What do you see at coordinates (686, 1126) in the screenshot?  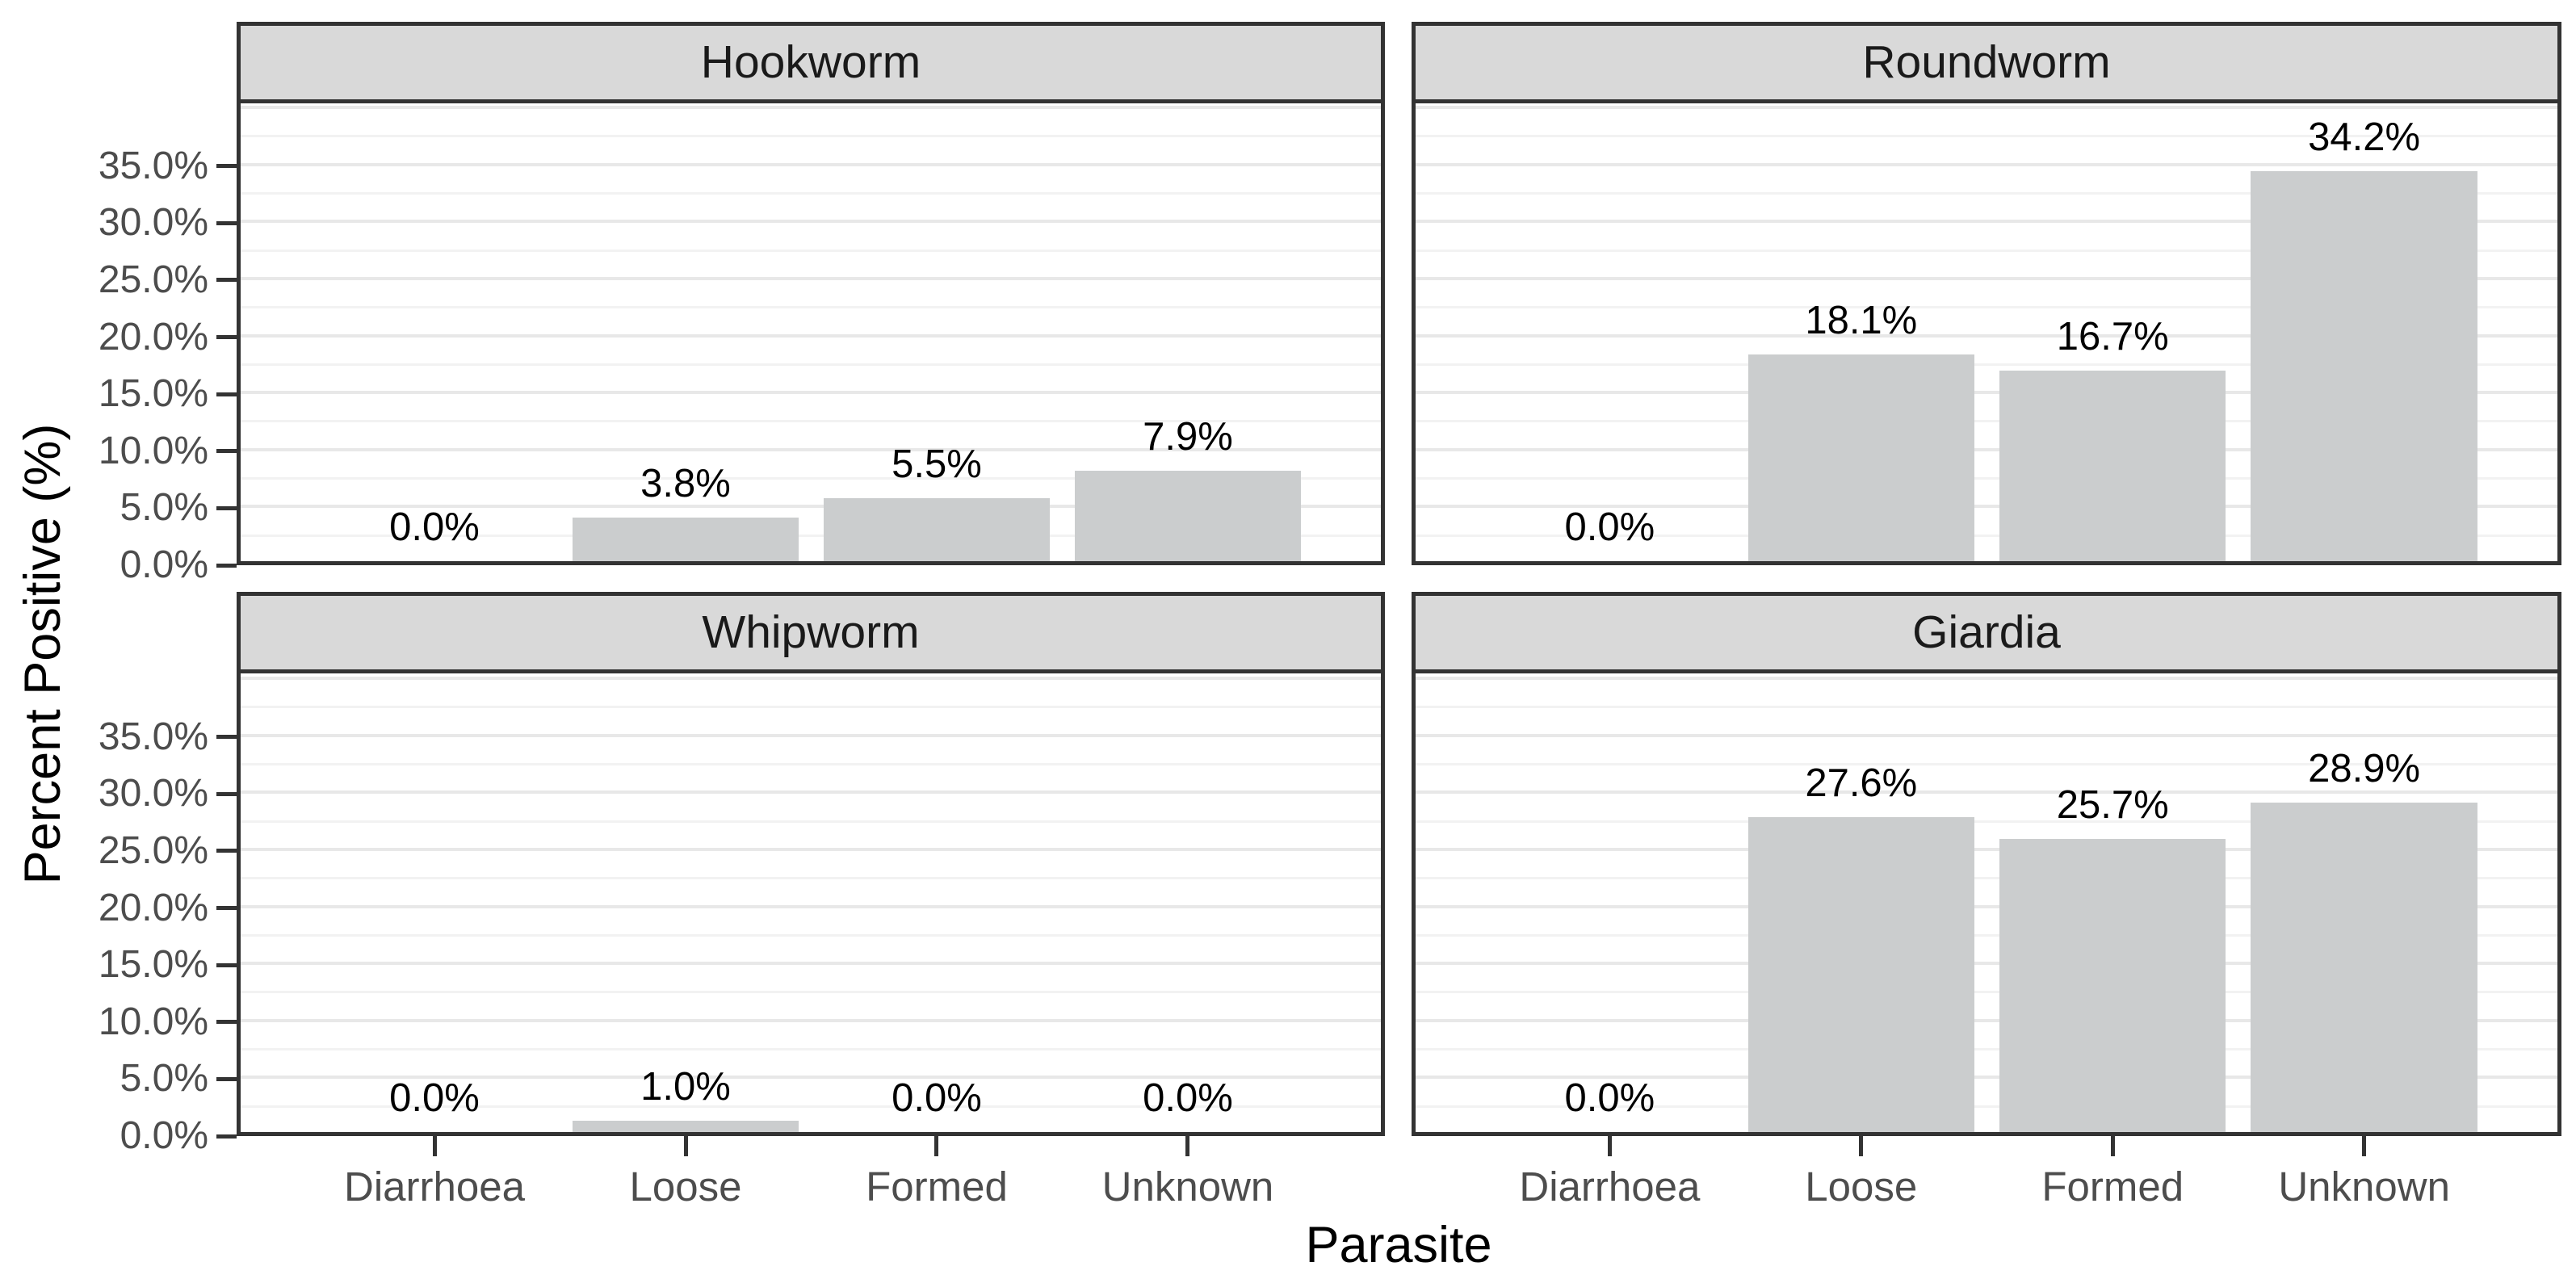 I see `bar-whipworm-loose` at bounding box center [686, 1126].